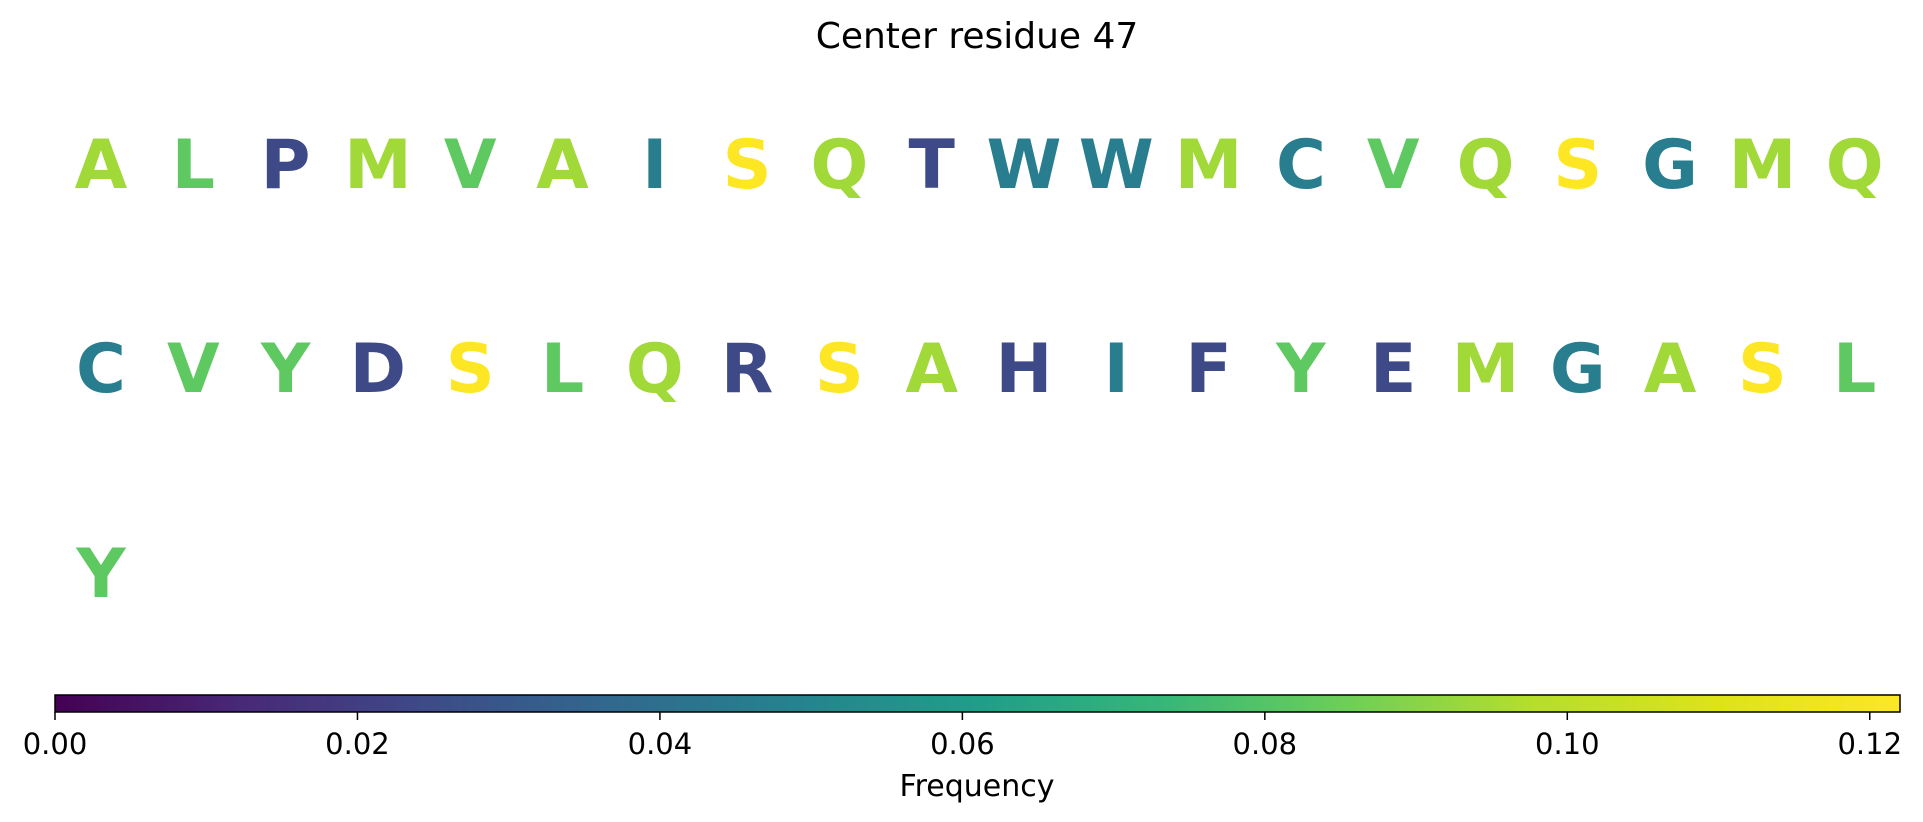 This screenshot has height=822, width=1923. I want to click on colorbar-tick-label: 0.08, so click(1265, 744).